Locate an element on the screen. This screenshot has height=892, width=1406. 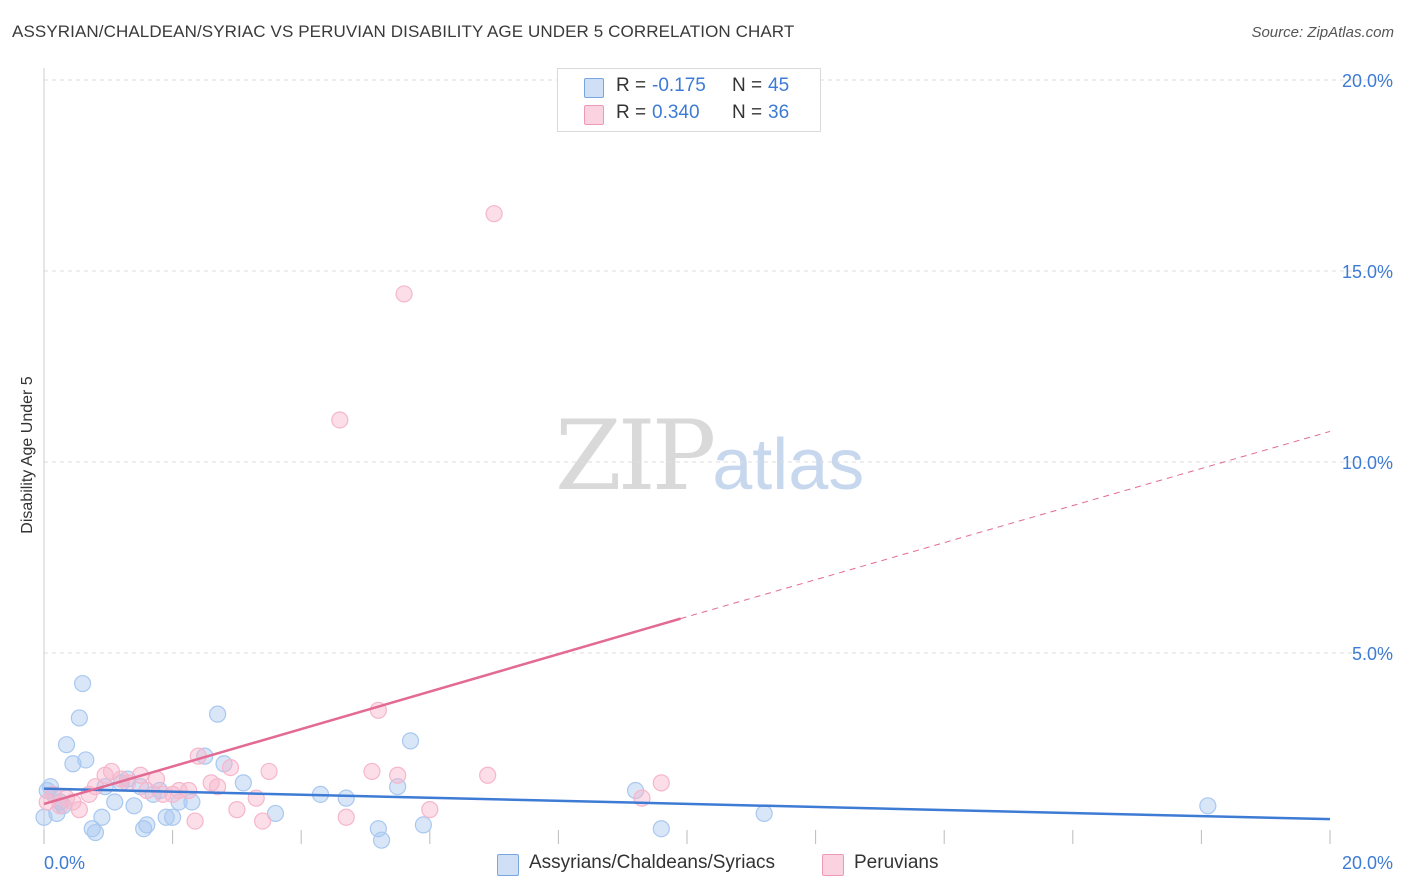
y-tick-label: 15.0% is located at coordinates (1367, 272).